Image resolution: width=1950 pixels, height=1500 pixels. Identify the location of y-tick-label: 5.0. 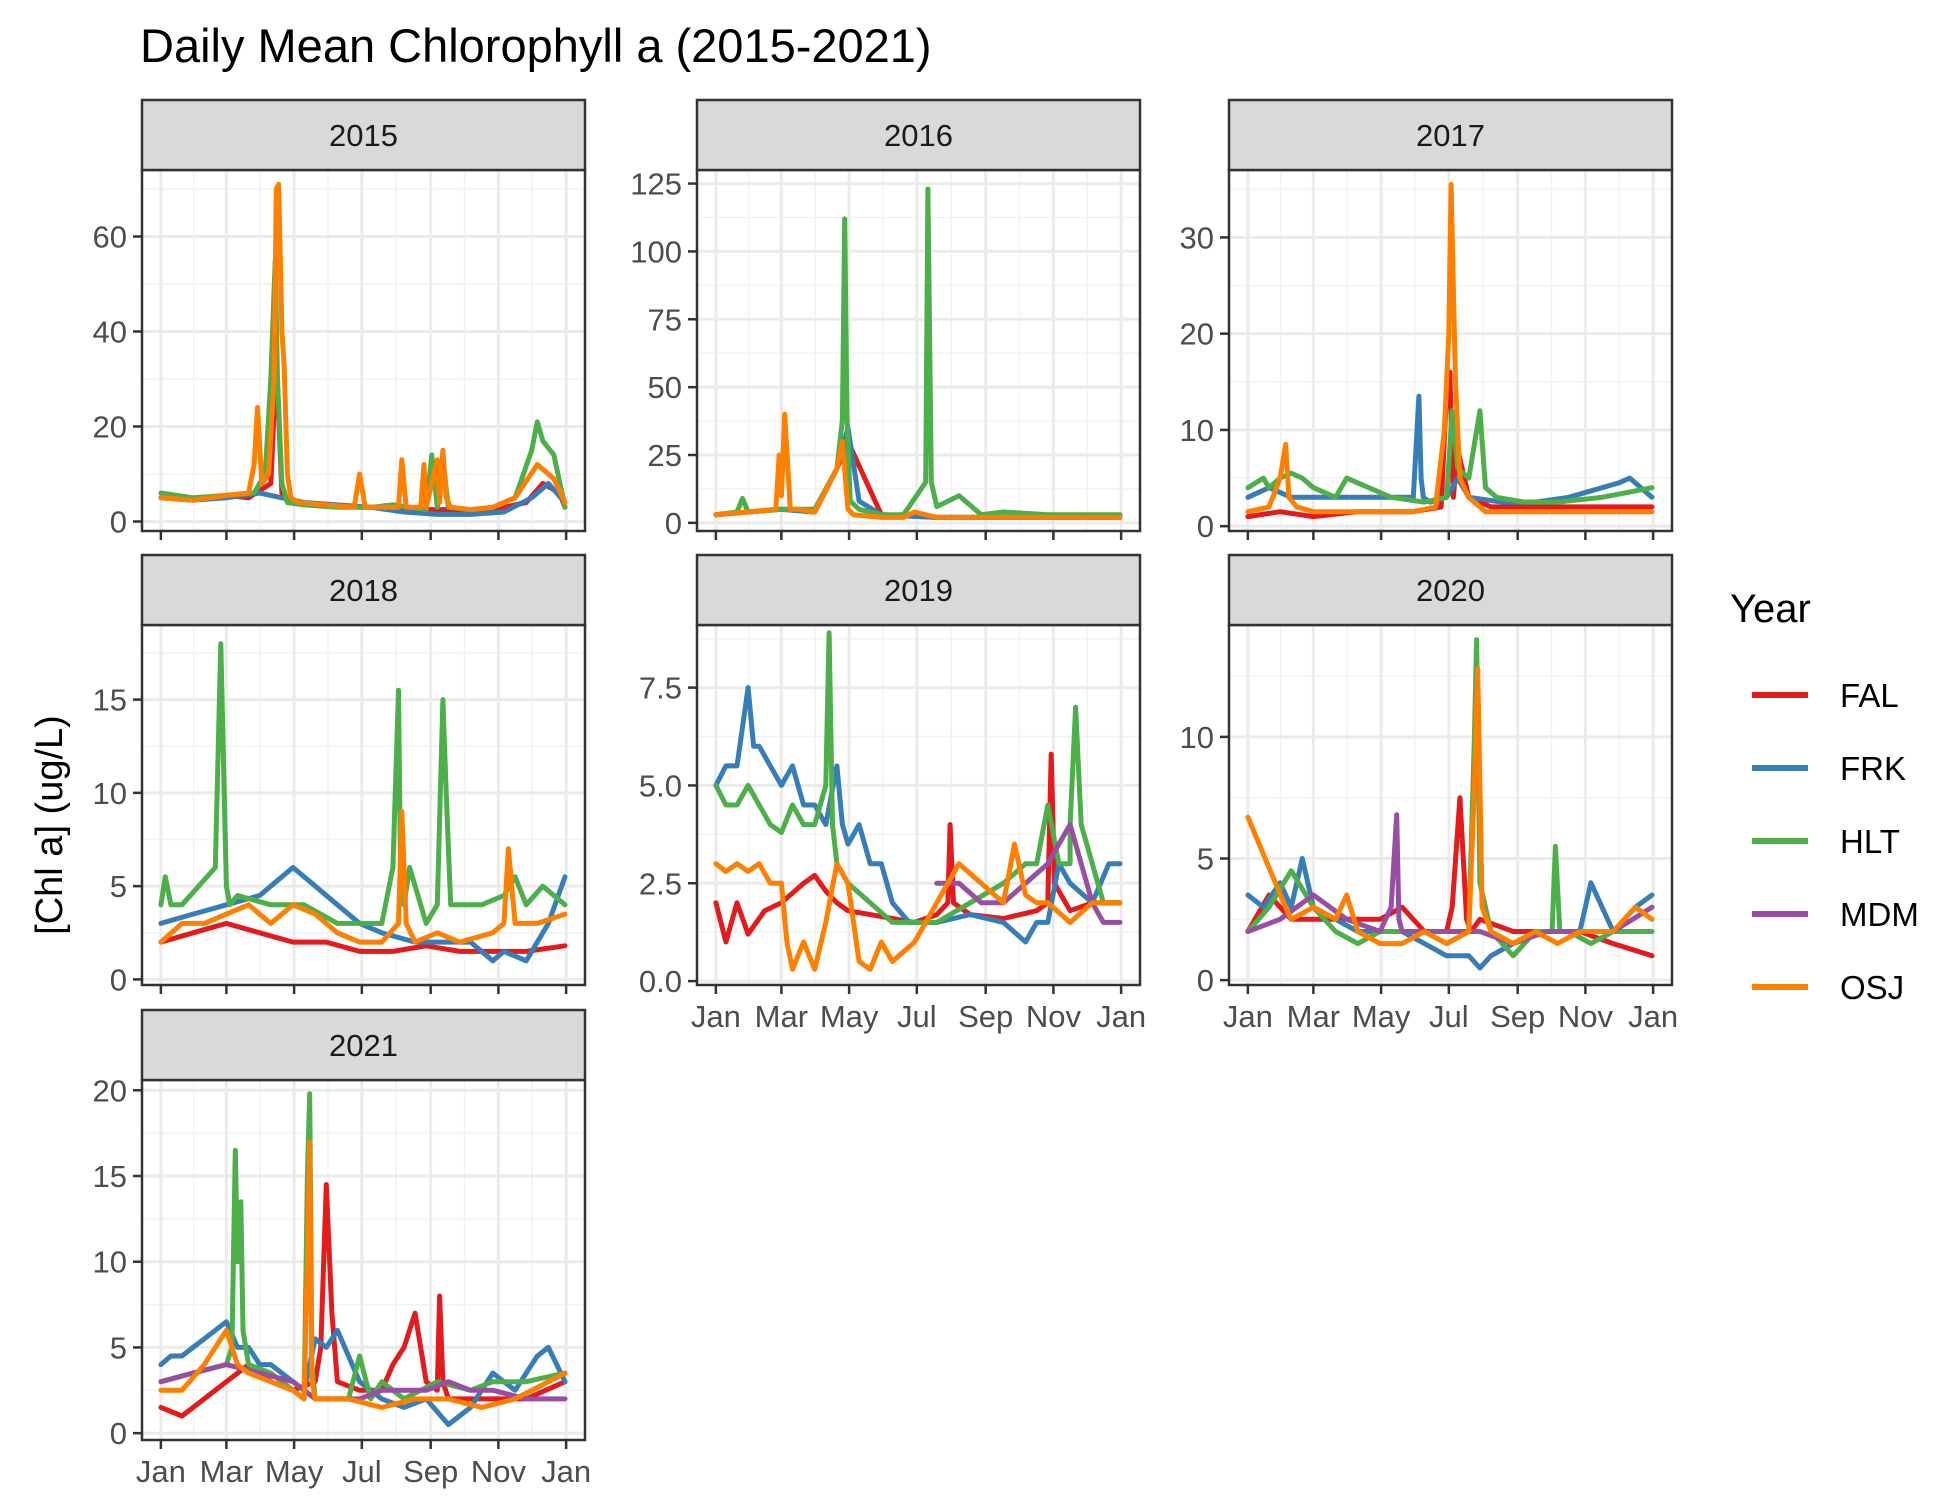
(660, 785).